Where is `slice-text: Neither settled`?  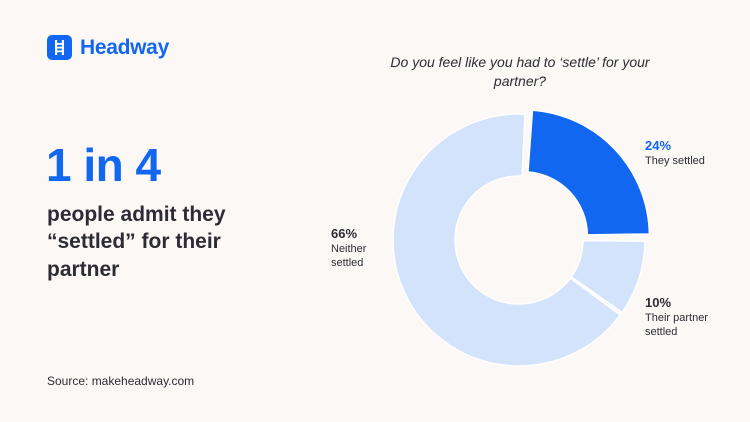 slice-text: Neither settled is located at coordinates (349, 256).